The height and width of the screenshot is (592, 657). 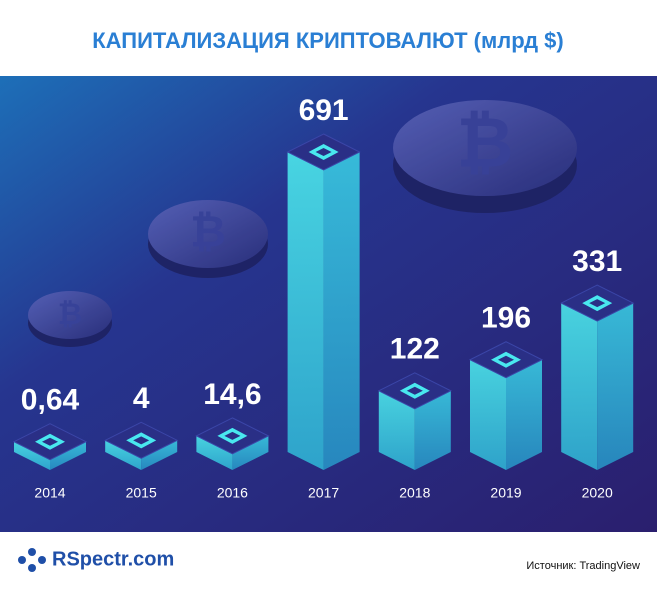 I want to click on x-tick-label: 2017, so click(x=323, y=493).